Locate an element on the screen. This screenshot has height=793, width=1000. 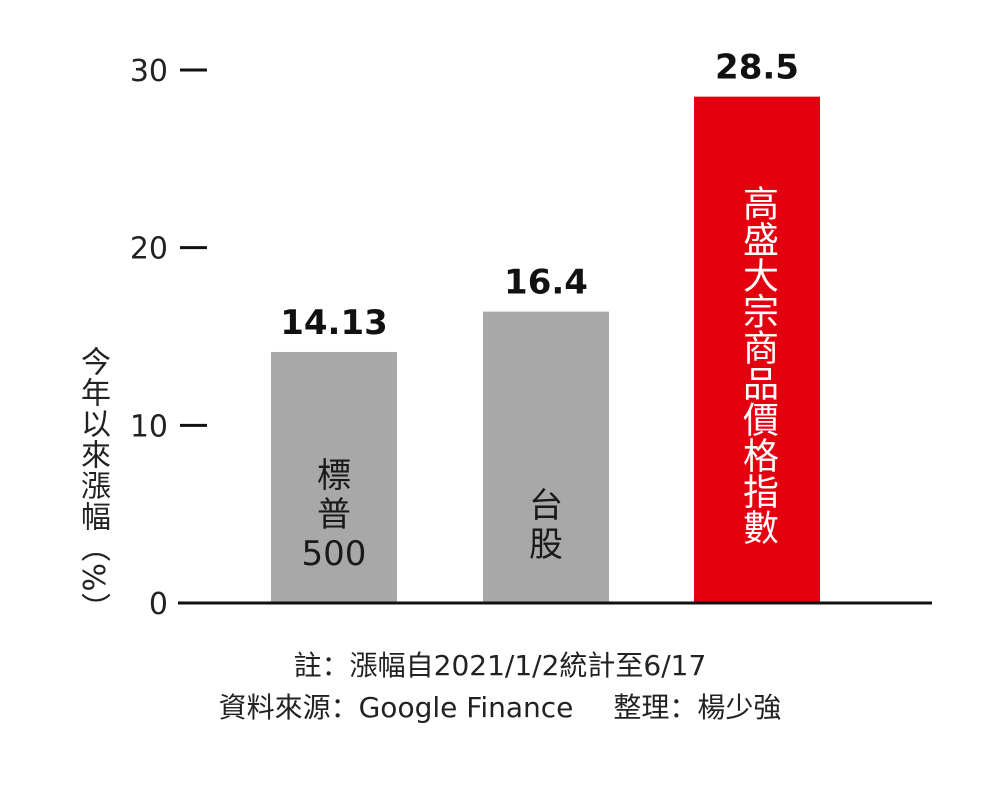
y-tick-label: 30 is located at coordinates (149, 71).